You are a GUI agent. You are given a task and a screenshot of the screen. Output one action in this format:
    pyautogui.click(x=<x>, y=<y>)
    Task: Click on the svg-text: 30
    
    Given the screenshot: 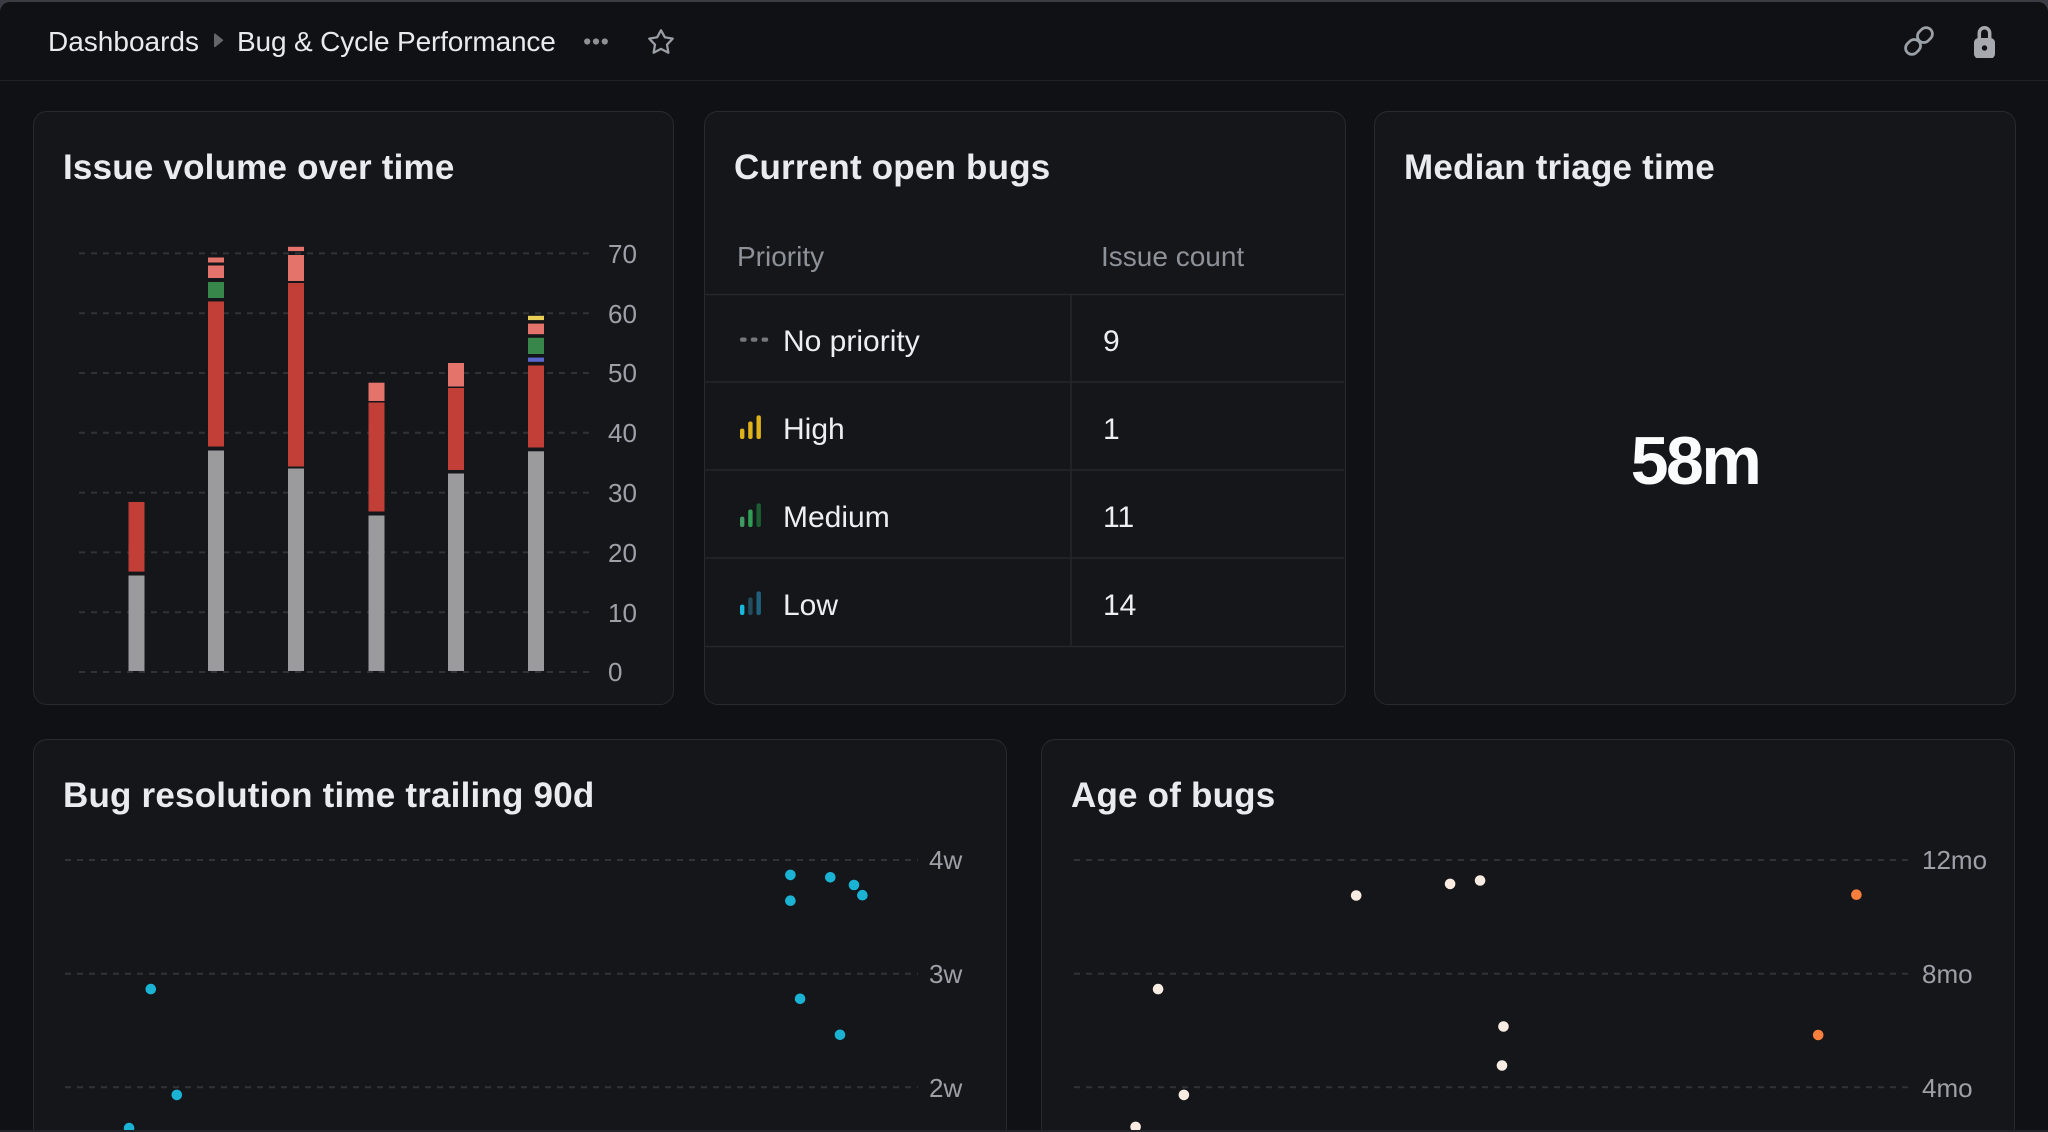 What is the action you would take?
    pyautogui.click(x=622, y=493)
    